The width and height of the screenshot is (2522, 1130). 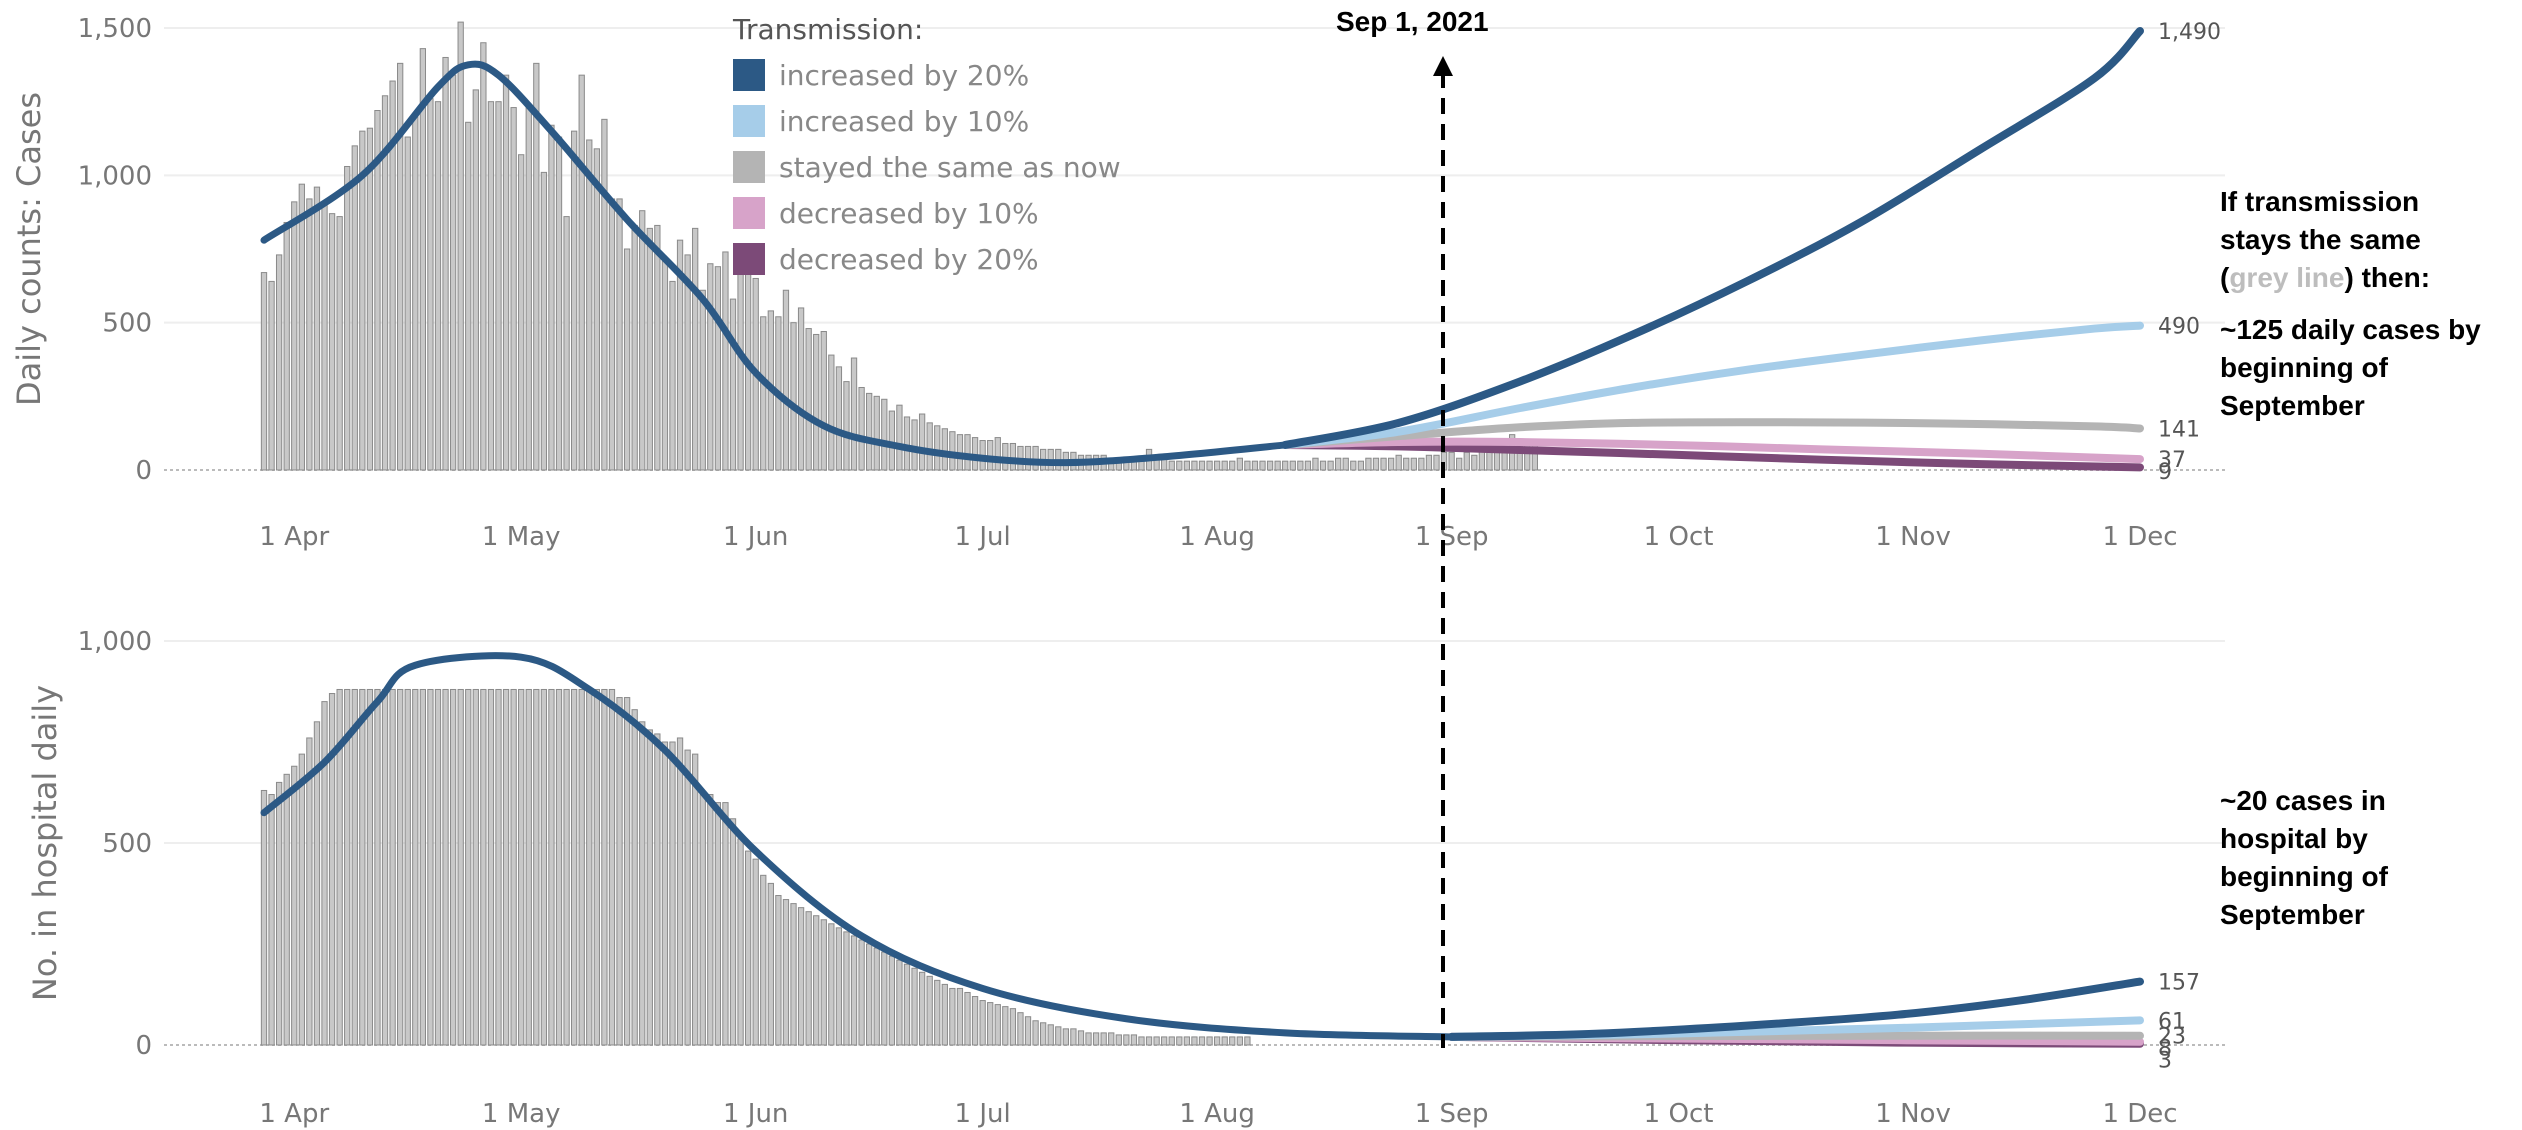 I want to click on end-value-label: 61, so click(x=2172, y=1021).